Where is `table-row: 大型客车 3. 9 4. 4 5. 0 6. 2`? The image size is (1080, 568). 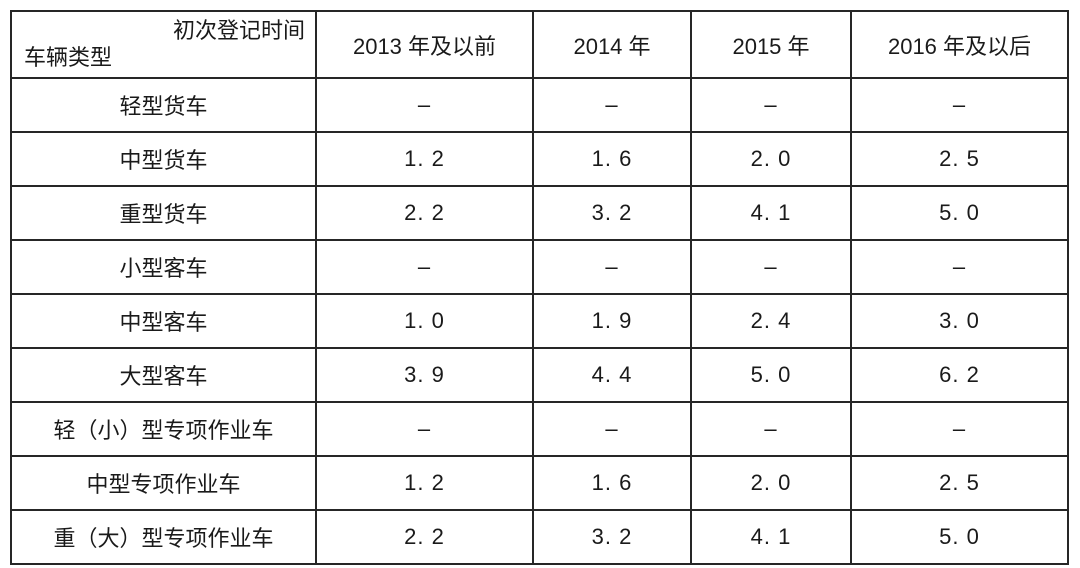 table-row: 大型客车 3. 9 4. 4 5. 0 6. 2 is located at coordinates (539, 375).